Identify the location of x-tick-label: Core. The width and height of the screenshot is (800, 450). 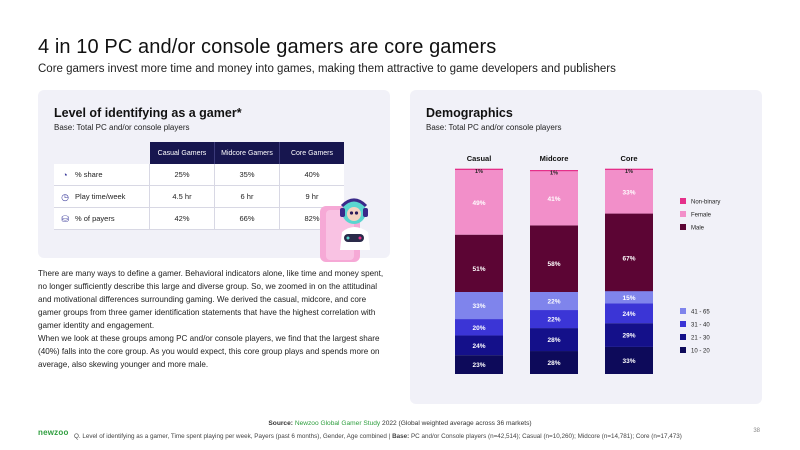
(628, 158).